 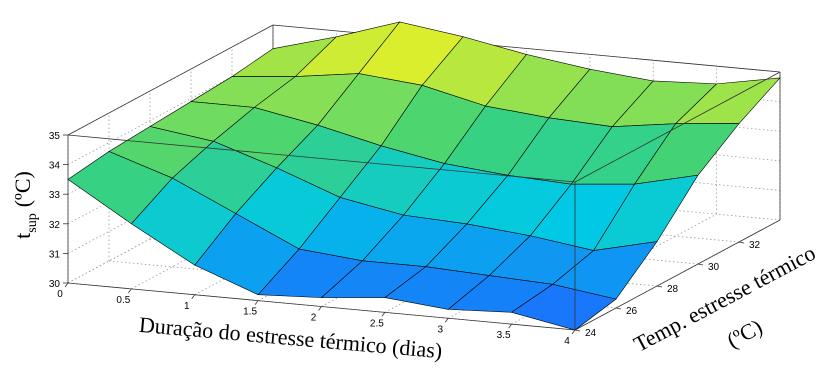 What do you see at coordinates (632, 311) in the screenshot?
I see `y-tick-label: 26` at bounding box center [632, 311].